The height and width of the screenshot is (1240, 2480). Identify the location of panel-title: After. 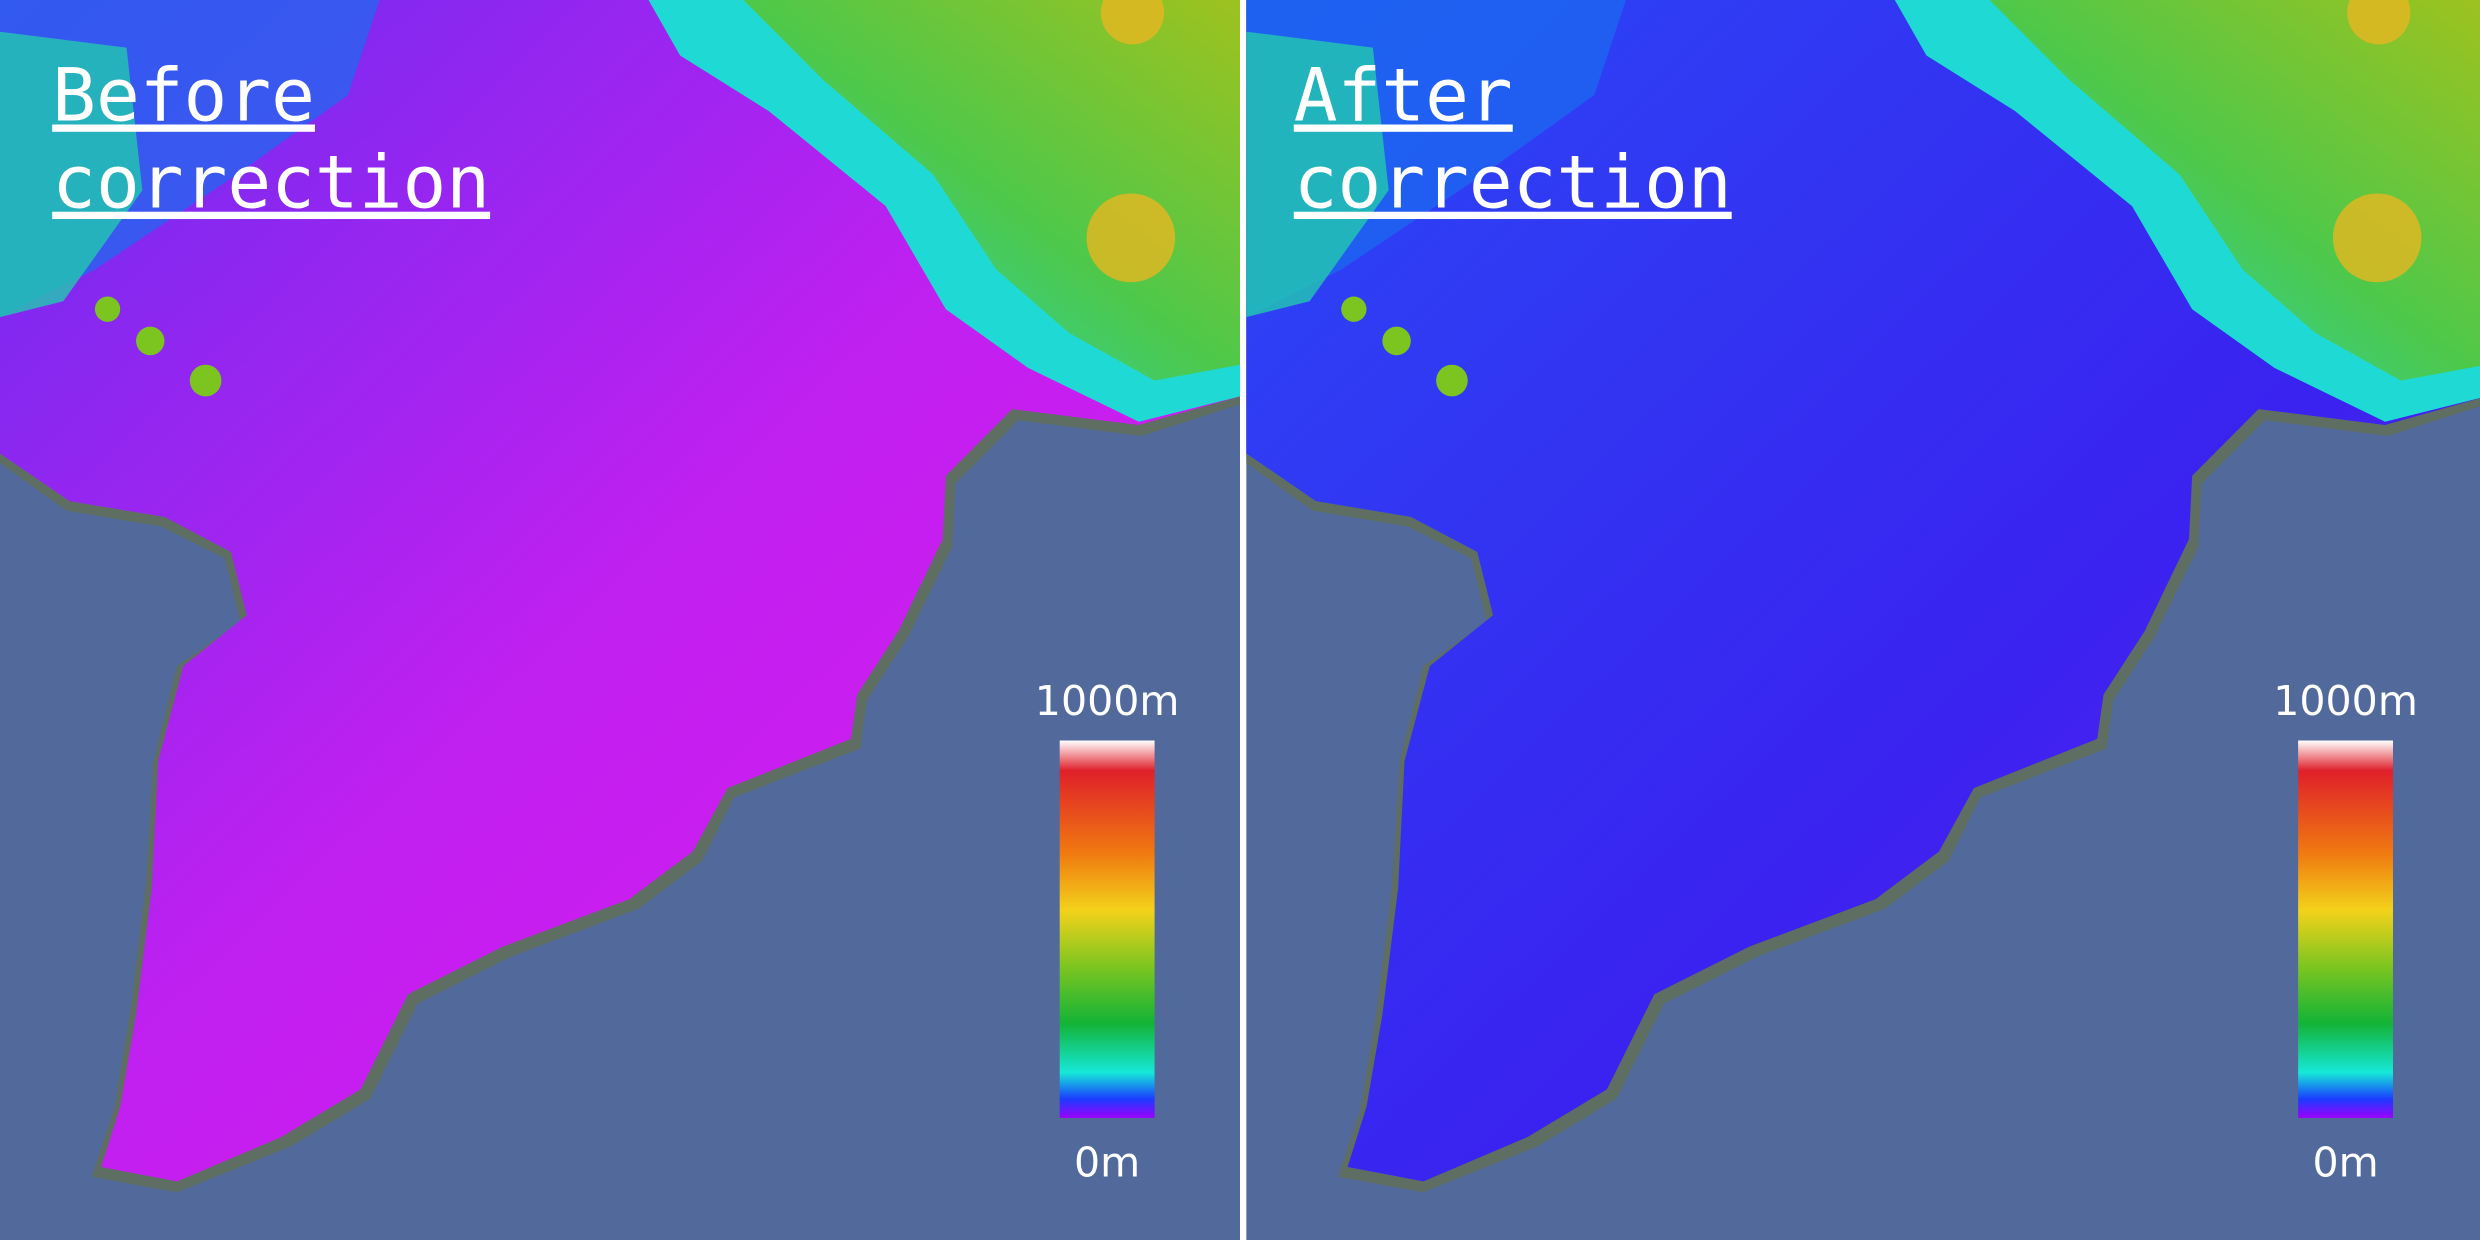
(1403, 95).